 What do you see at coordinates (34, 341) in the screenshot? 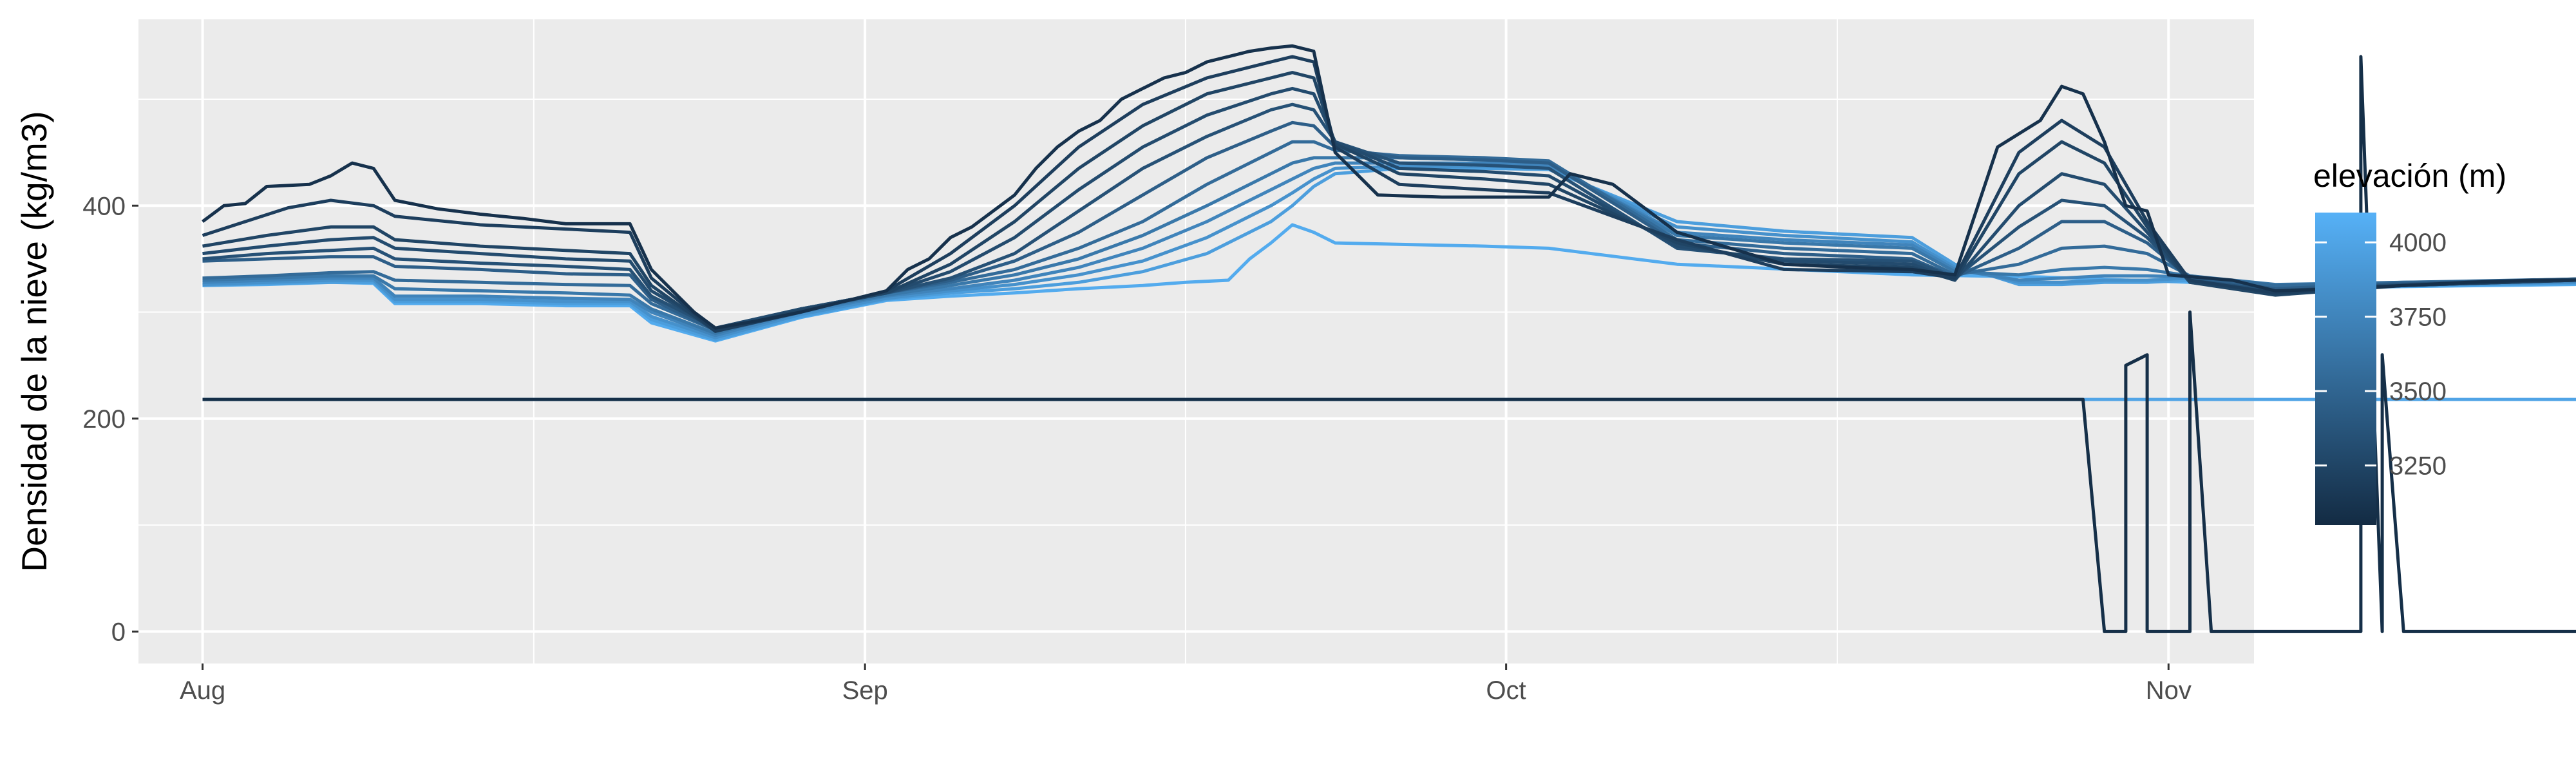
I see `y-axis-title: Densidad de la nieve (kg/m3)` at bounding box center [34, 341].